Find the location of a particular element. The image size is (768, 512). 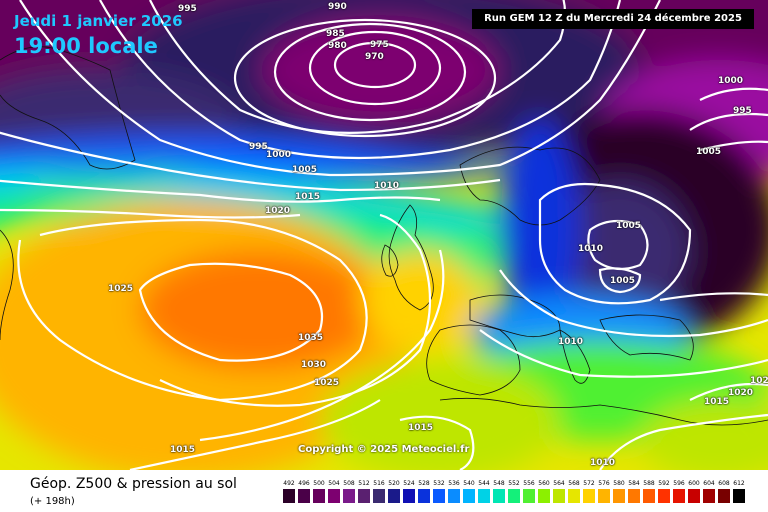

color-scale-label: 608 is located at coordinates (724, 483).